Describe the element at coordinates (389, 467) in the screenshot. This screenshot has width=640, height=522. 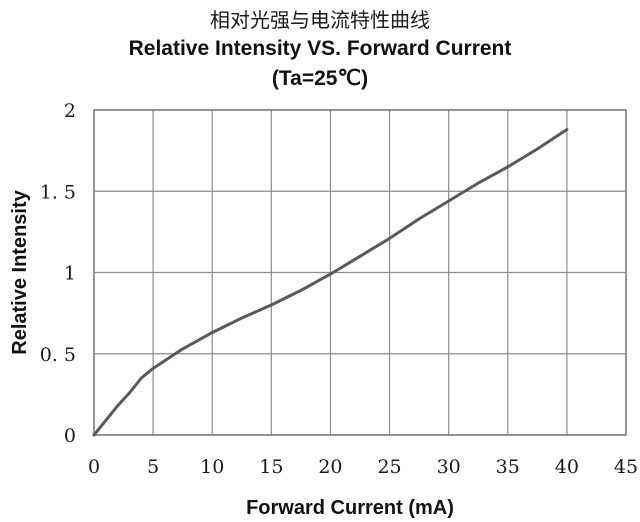
I see `x-tick-label: 25` at that location.